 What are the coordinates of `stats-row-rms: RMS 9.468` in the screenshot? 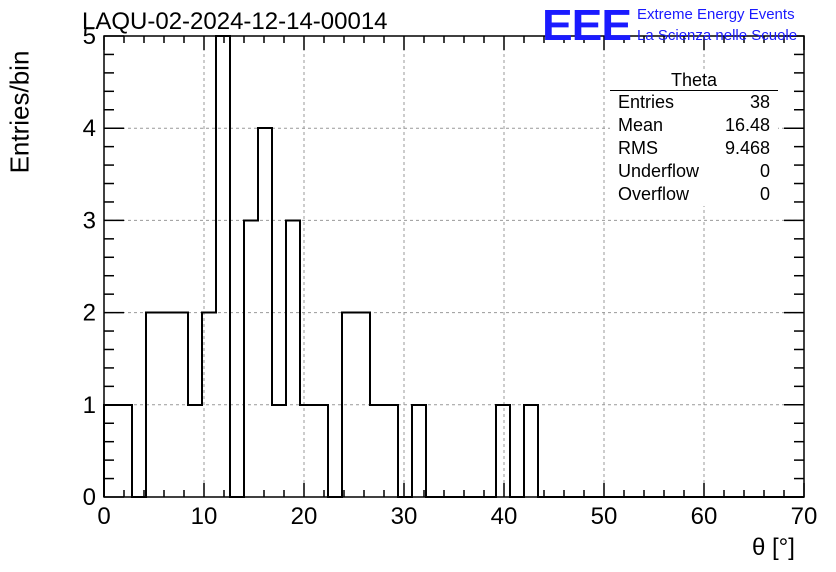 It's located at (694, 148).